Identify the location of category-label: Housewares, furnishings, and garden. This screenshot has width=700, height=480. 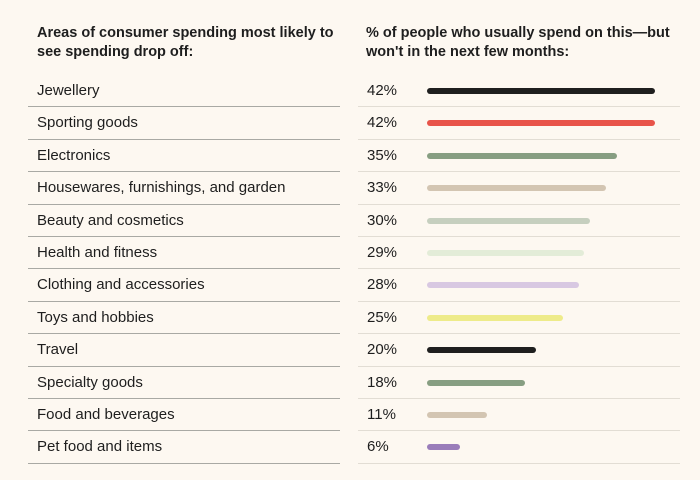
(161, 188).